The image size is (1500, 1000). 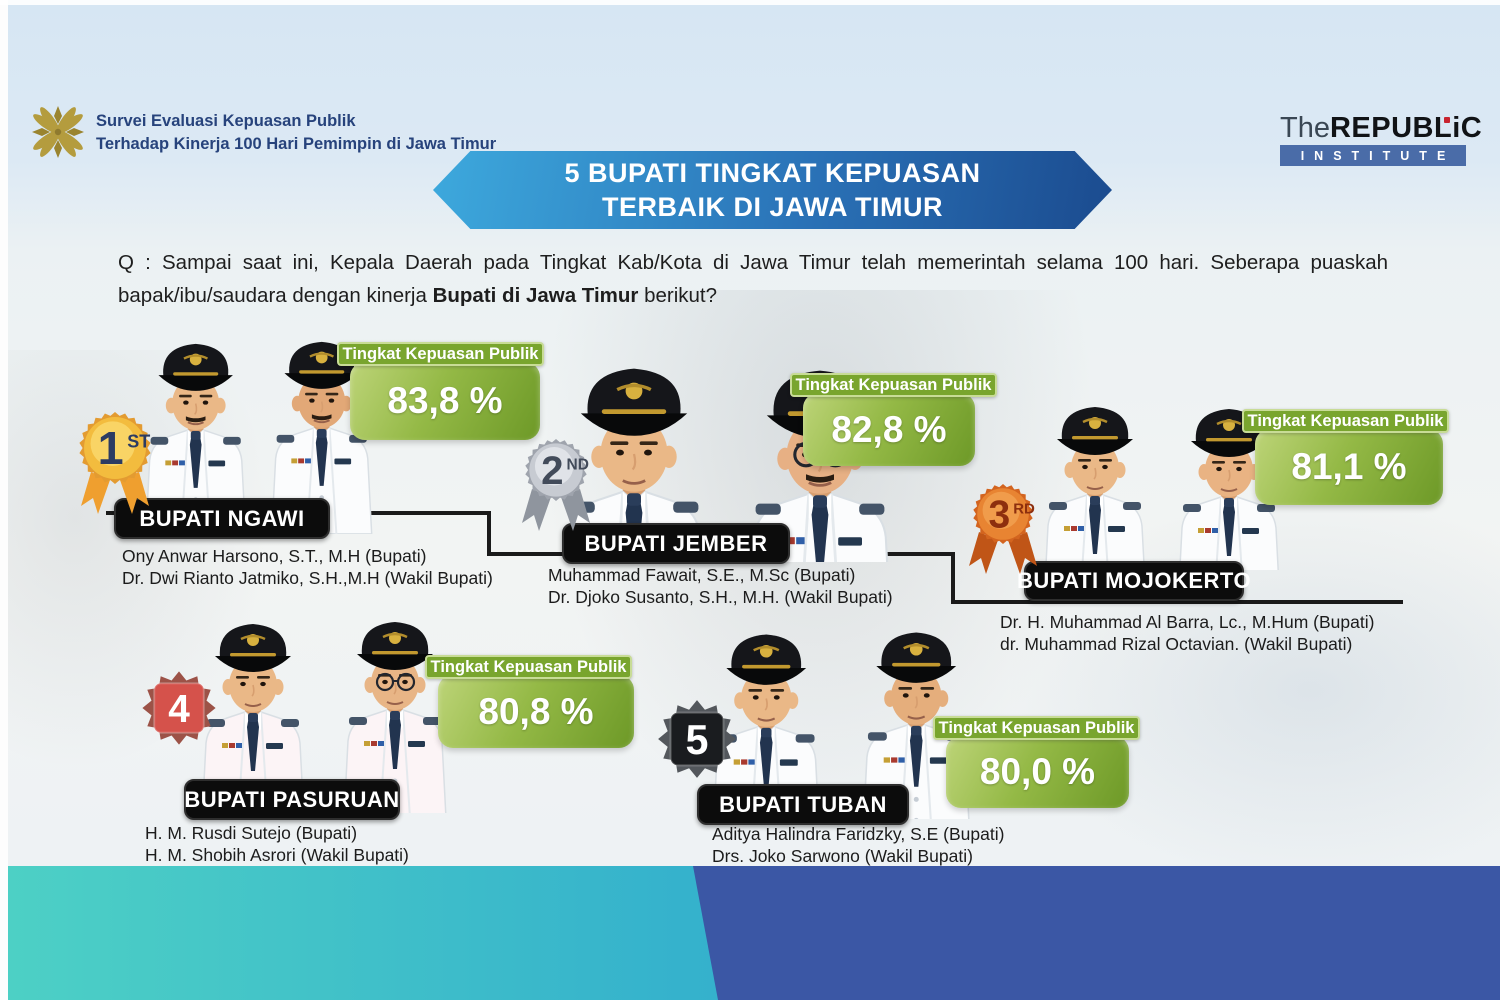 What do you see at coordinates (842, 855) in the screenshot?
I see `wakil-name: Drs. Joko Sarwono (Wakil Bupati)` at bounding box center [842, 855].